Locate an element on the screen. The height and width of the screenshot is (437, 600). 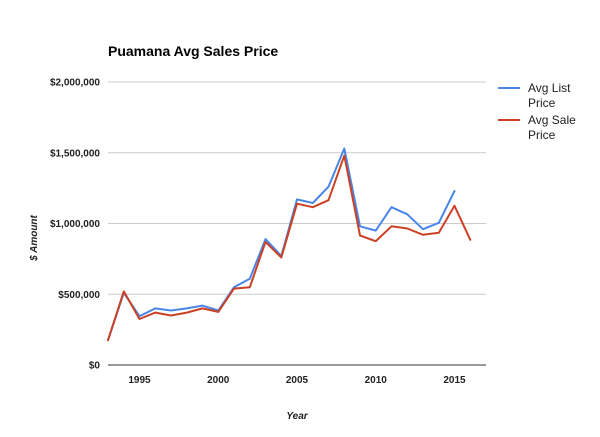
x-tick-label: 2015 is located at coordinates (454, 380).